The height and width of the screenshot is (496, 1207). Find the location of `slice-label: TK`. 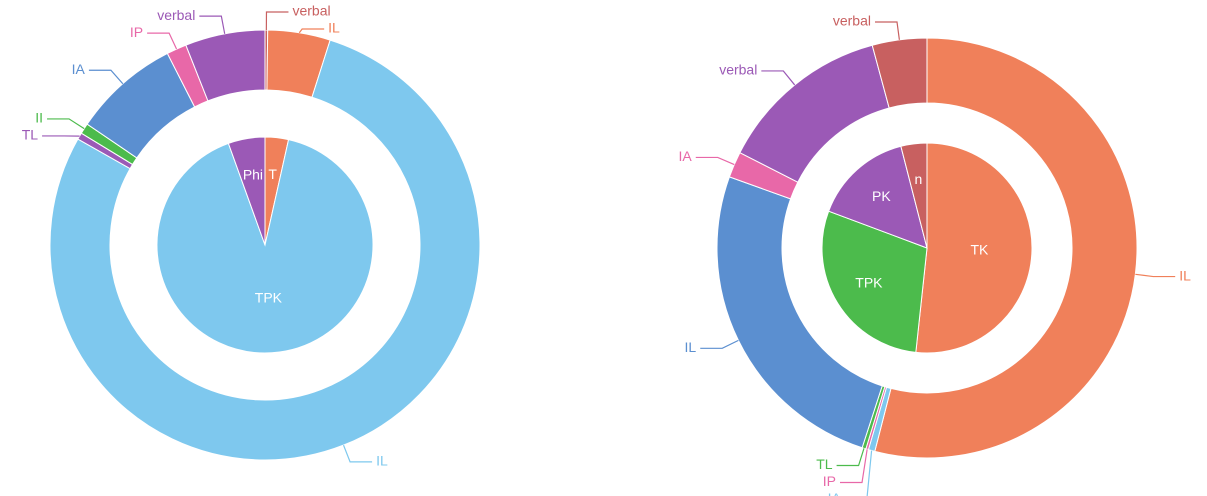

slice-label: TK is located at coordinates (979, 250).